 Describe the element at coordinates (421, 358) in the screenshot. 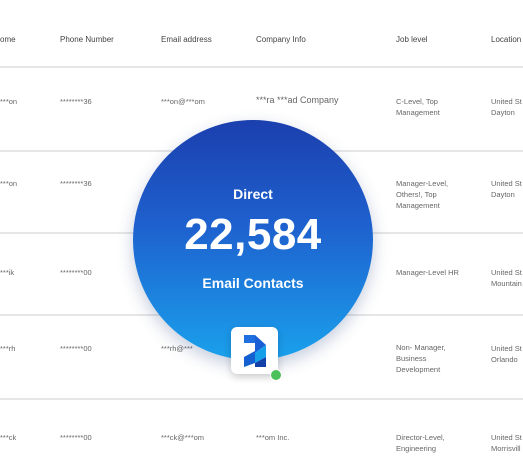

I see `cell-job-level: Non- Manager, Business Development` at that location.